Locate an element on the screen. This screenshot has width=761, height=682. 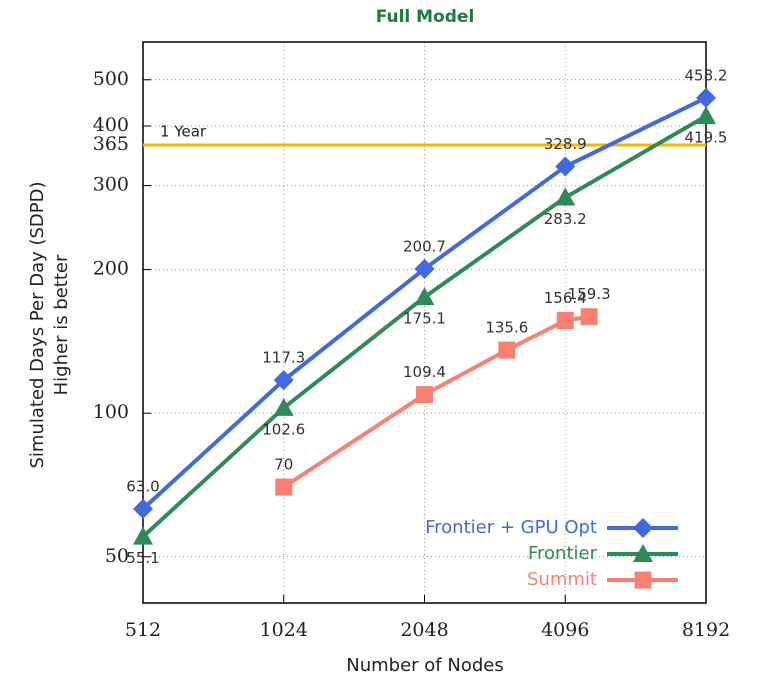
value-label: 63.0 is located at coordinates (142, 486).